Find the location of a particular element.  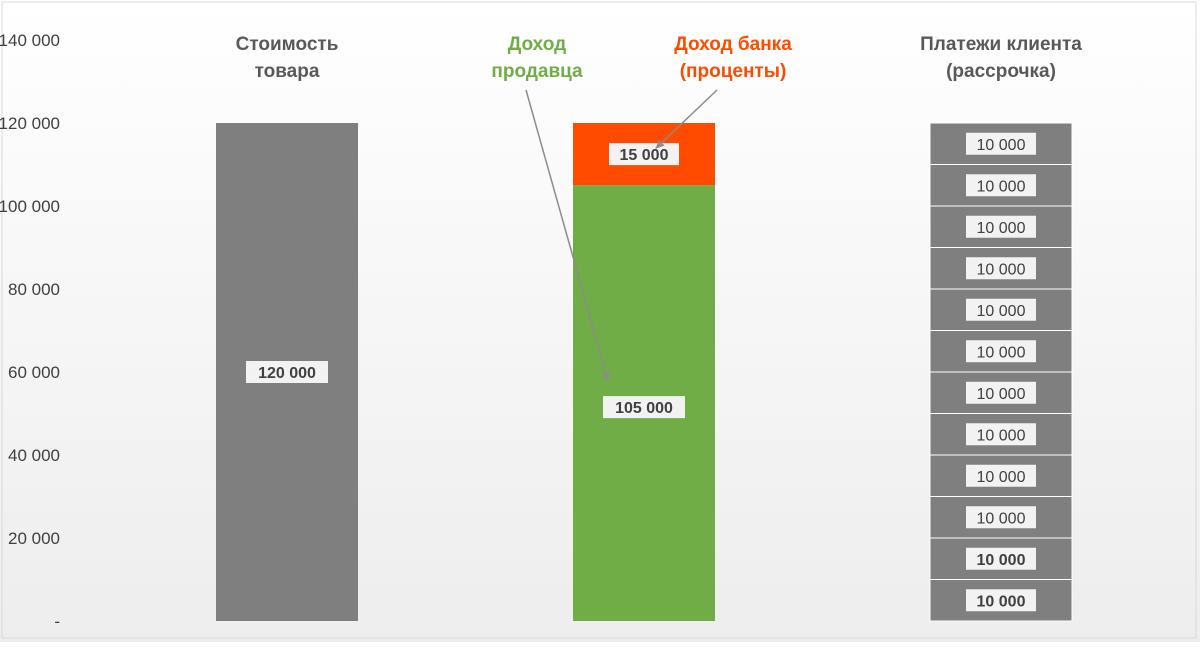

annotation-label: Доход банка is located at coordinates (733, 44).